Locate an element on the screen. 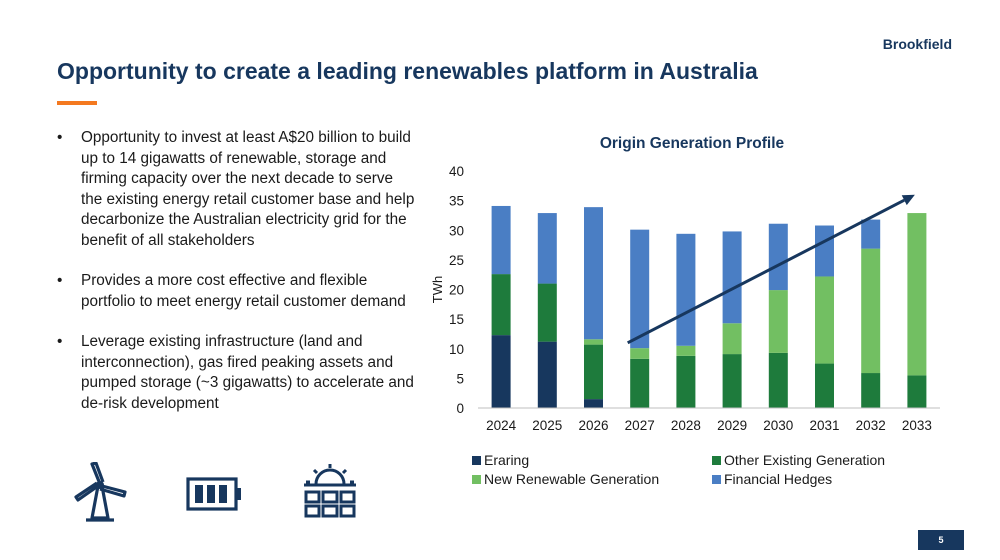 The image size is (1000, 560). y-tick-label: 15 is located at coordinates (456, 319).